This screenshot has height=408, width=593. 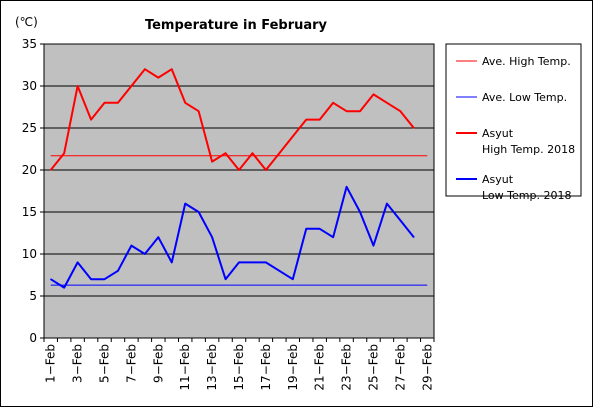 What do you see at coordinates (347, 367) in the screenshot?
I see `x-tick-label: 23−Feb` at bounding box center [347, 367].